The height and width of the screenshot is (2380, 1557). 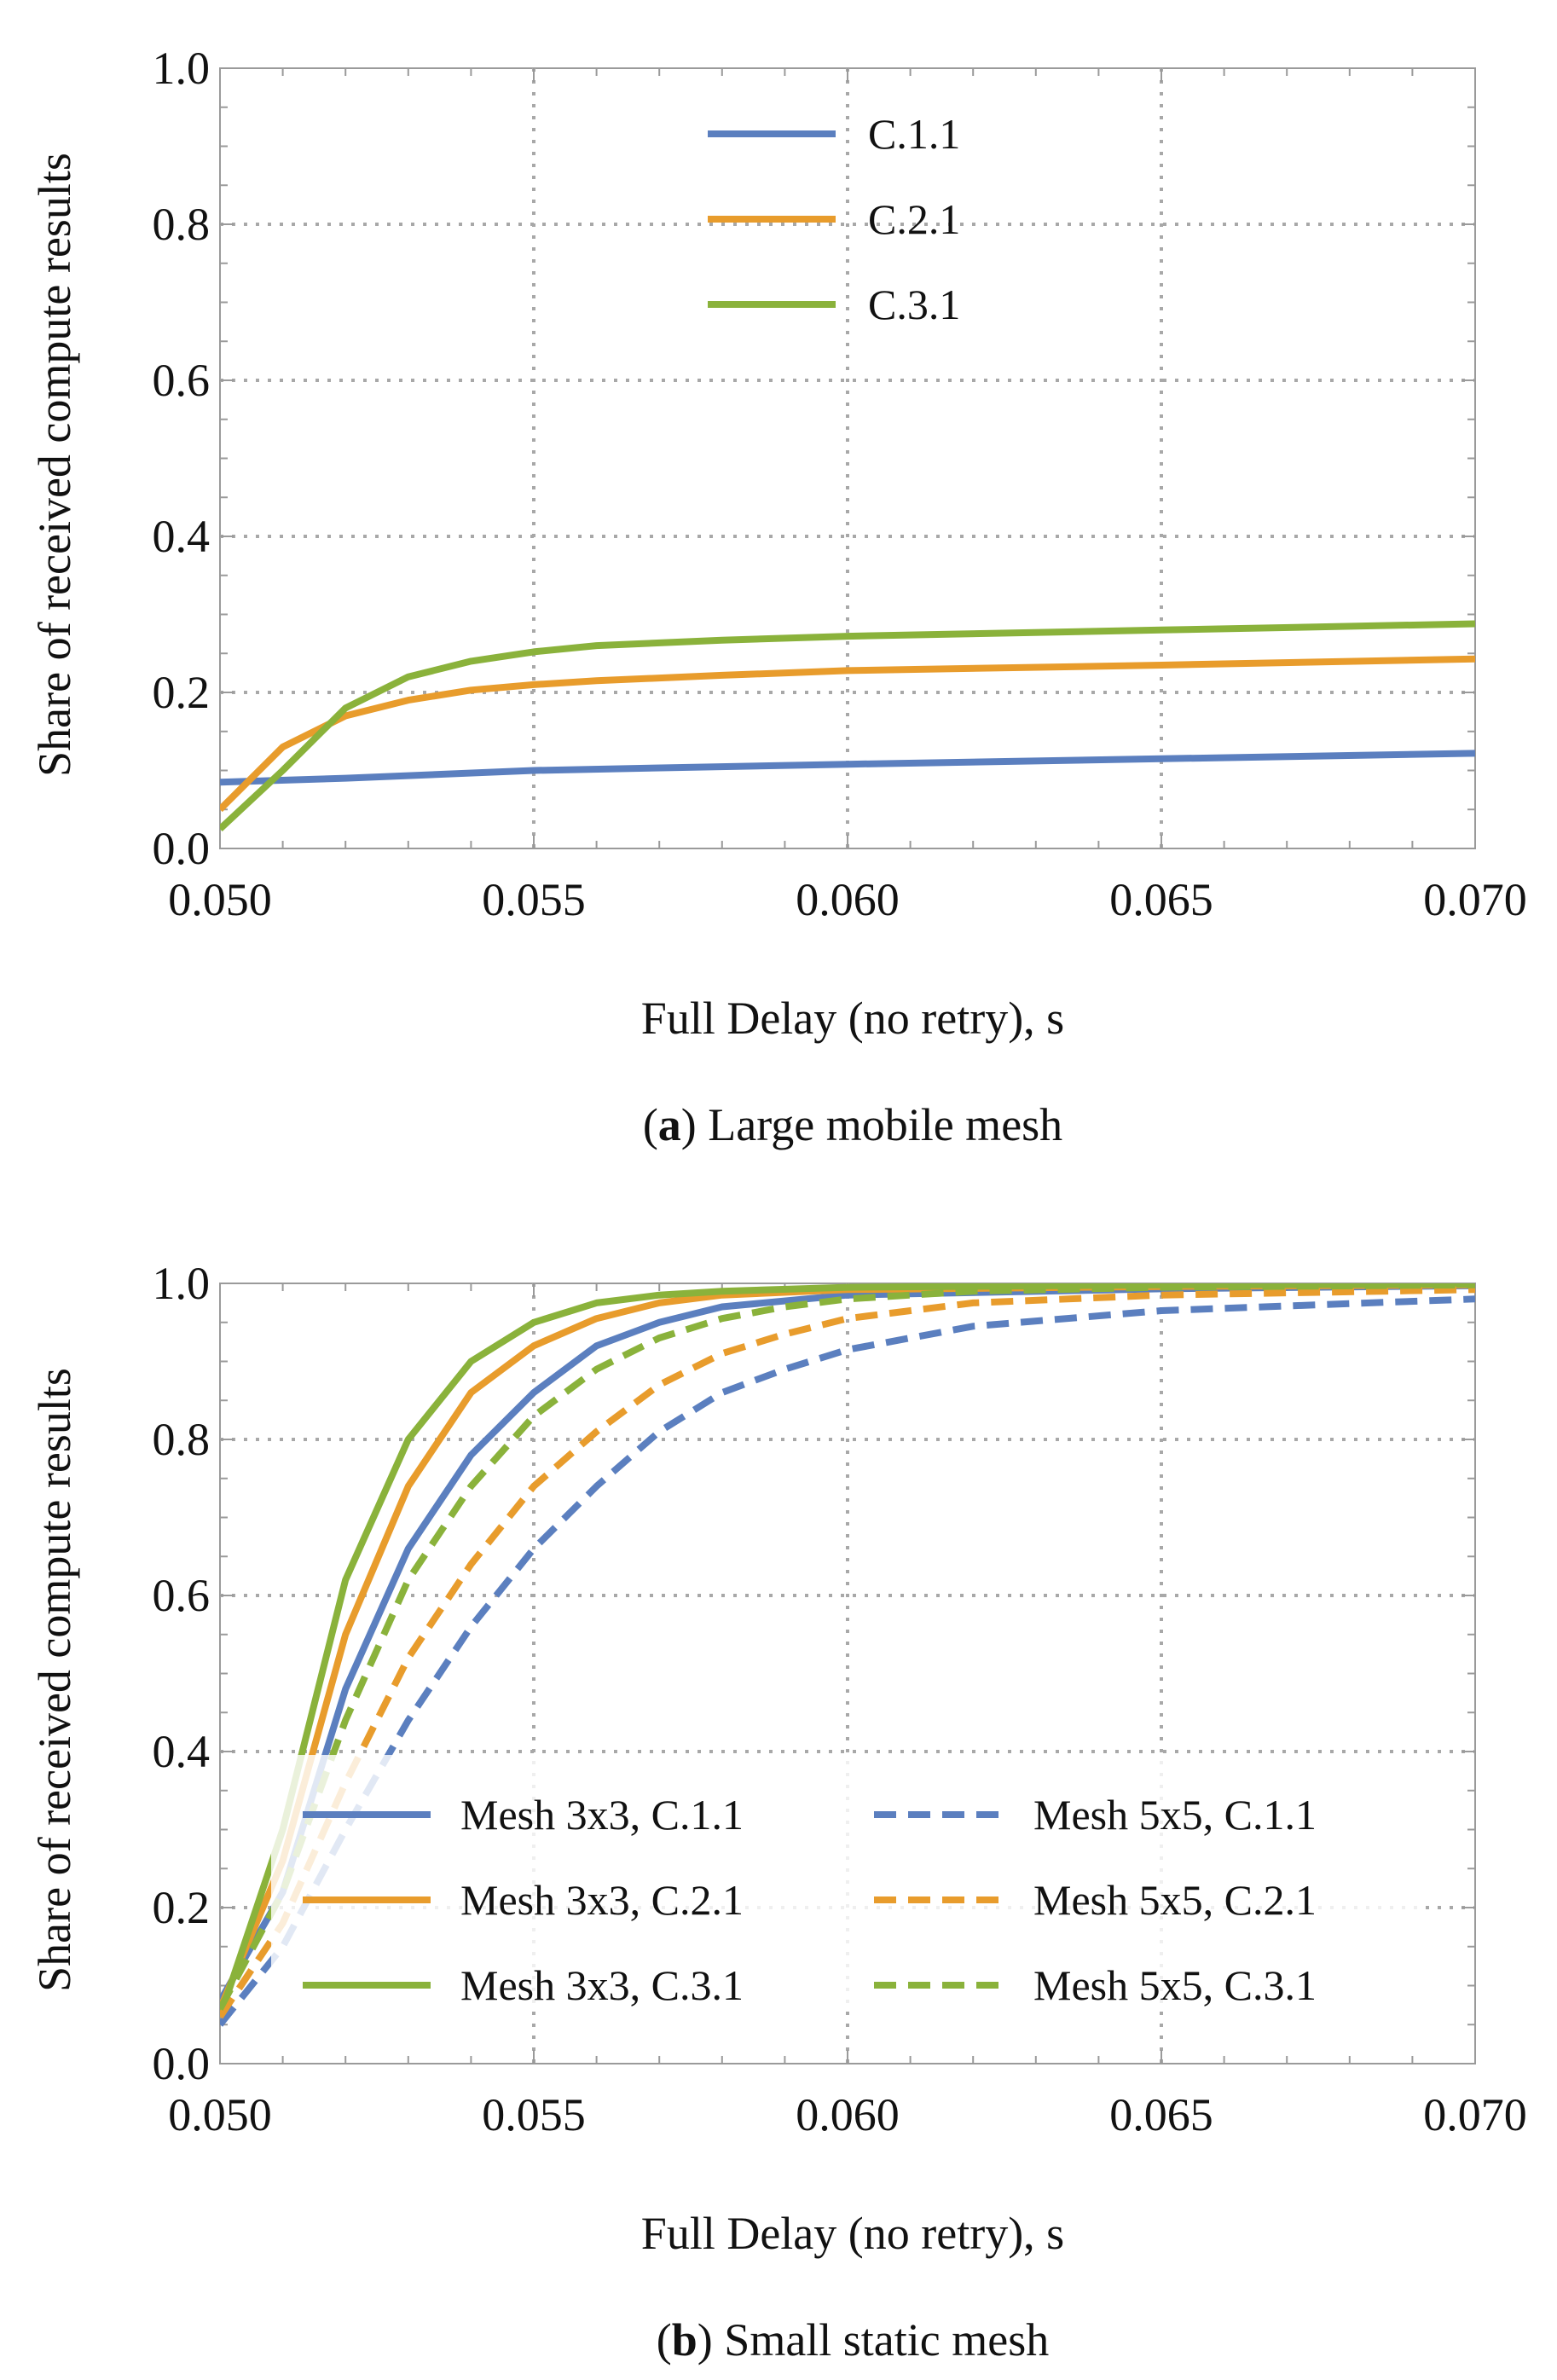 I want to click on caption: (a) Large mobile mesh, so click(x=852, y=1124).